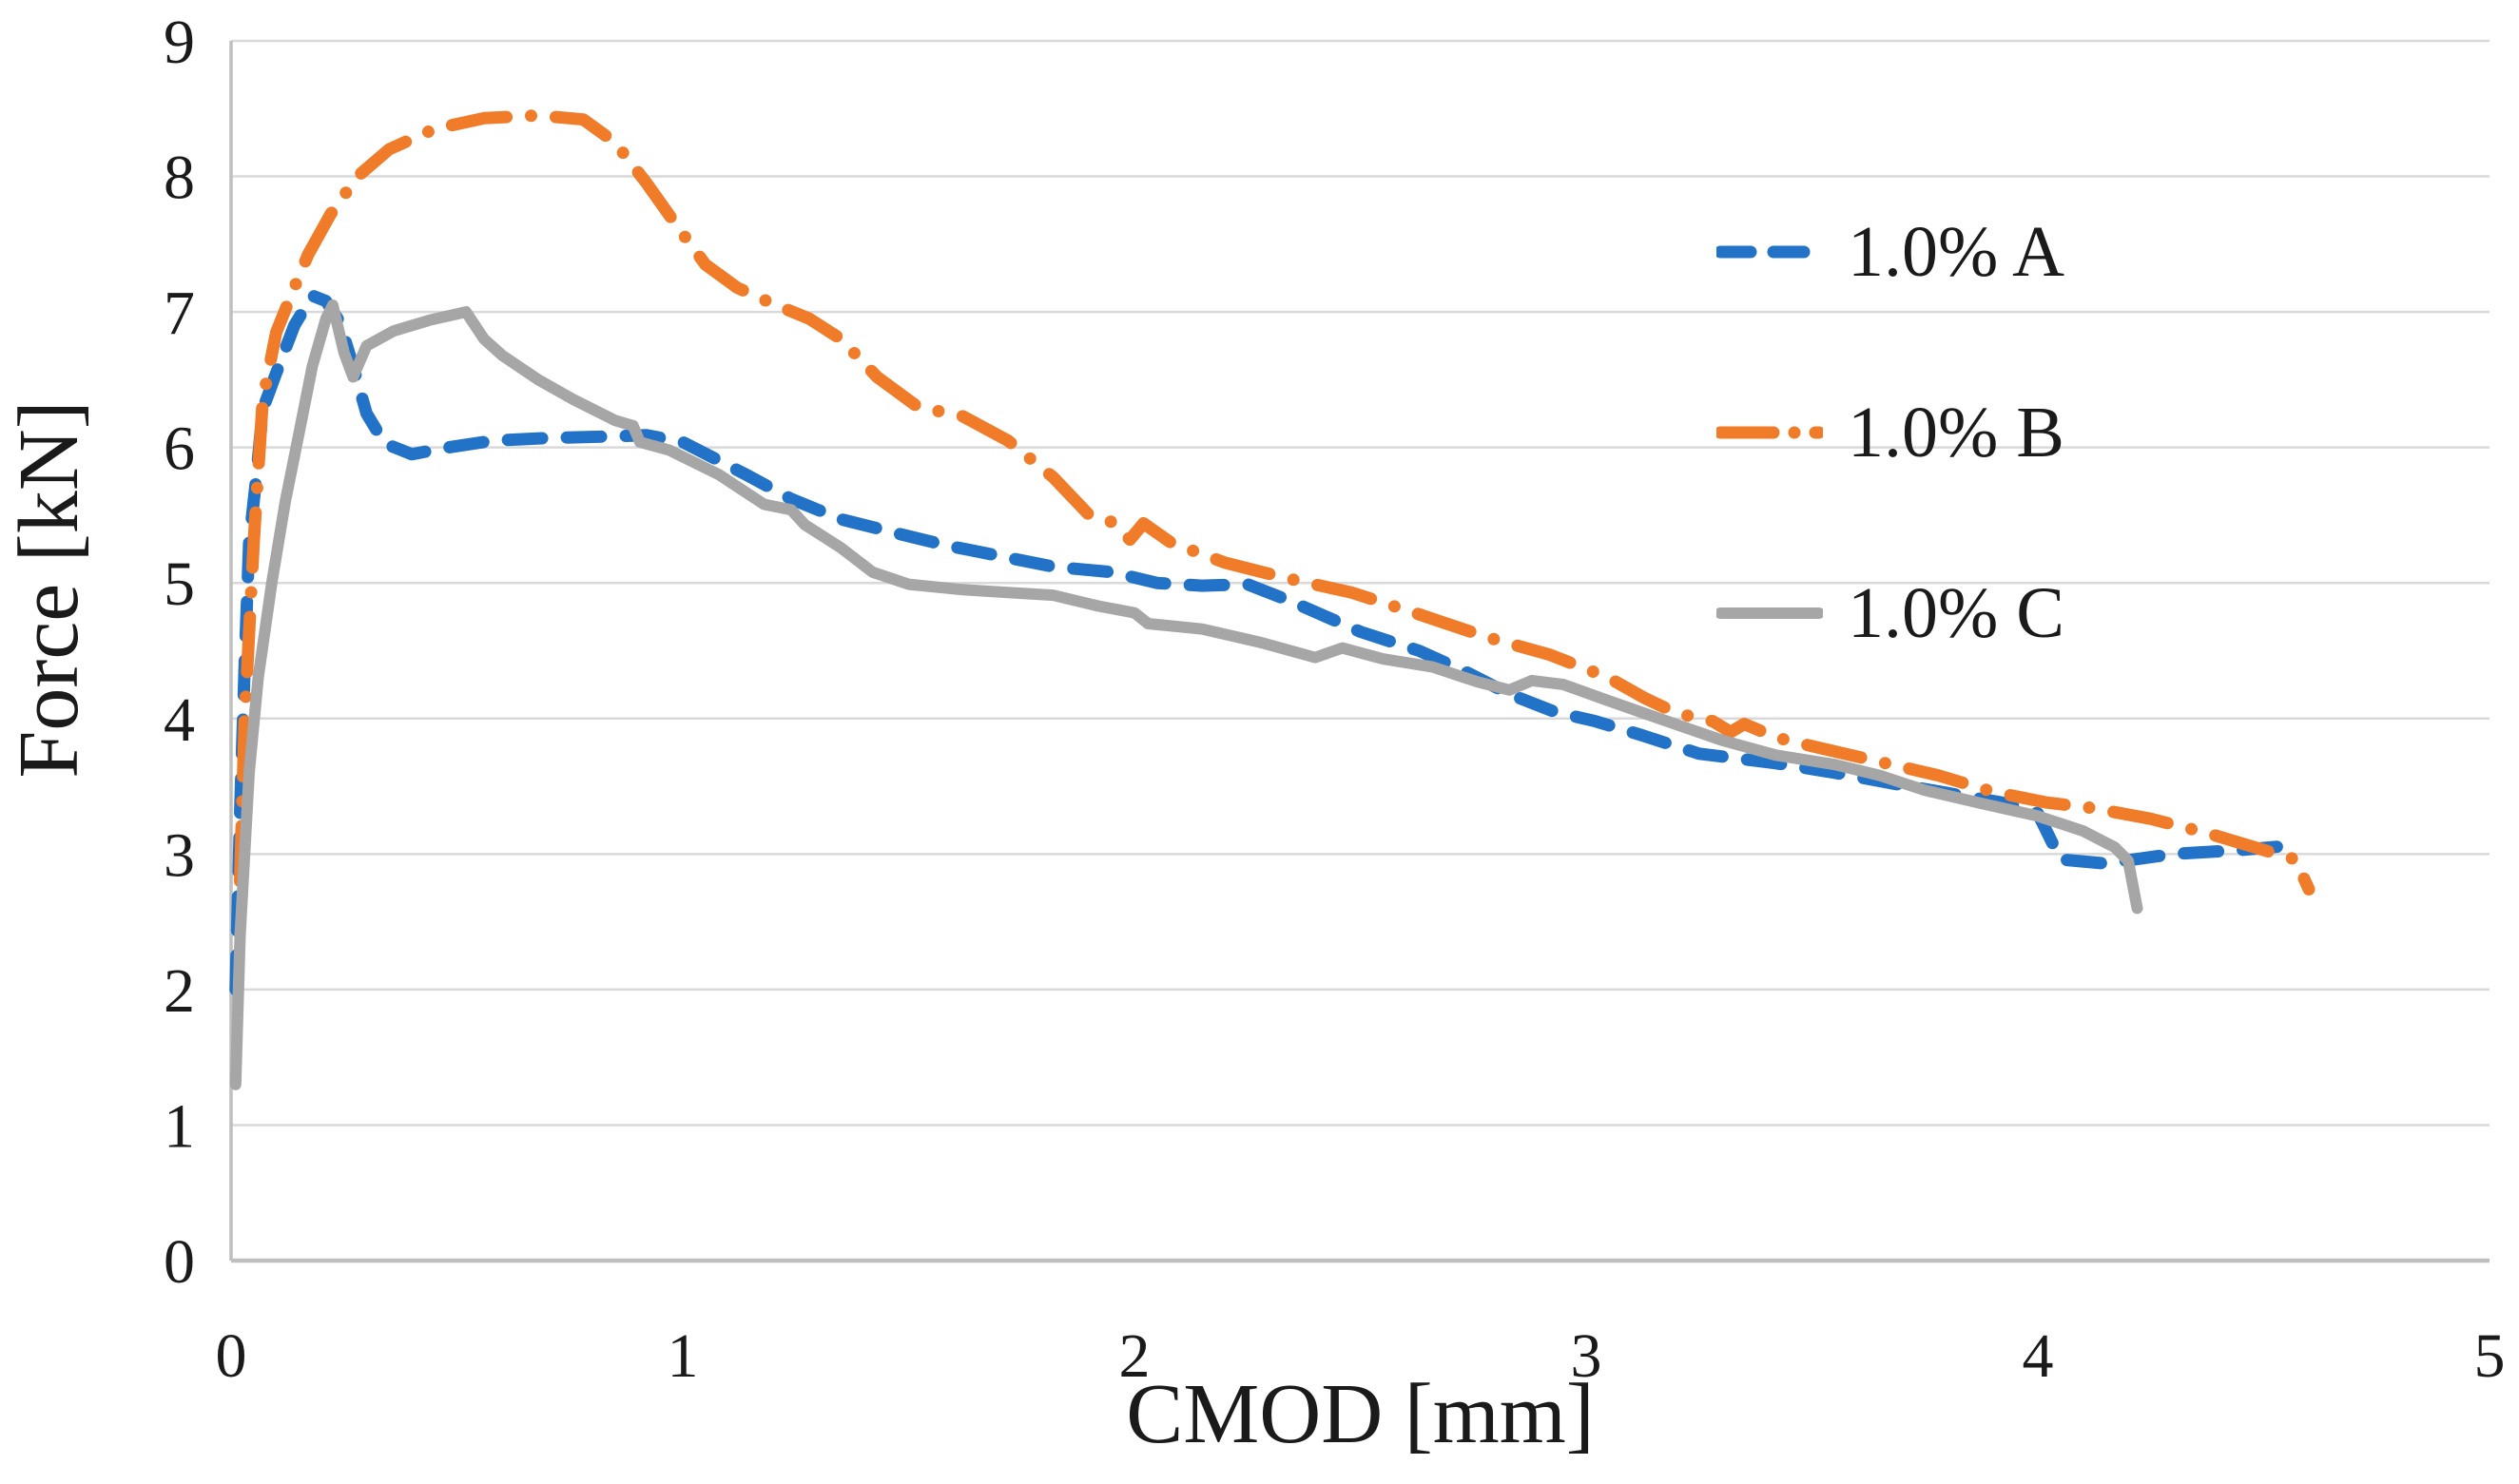 The height and width of the screenshot is (1484, 2519). I want to click on y-tick-label-1: 1, so click(179, 1126).